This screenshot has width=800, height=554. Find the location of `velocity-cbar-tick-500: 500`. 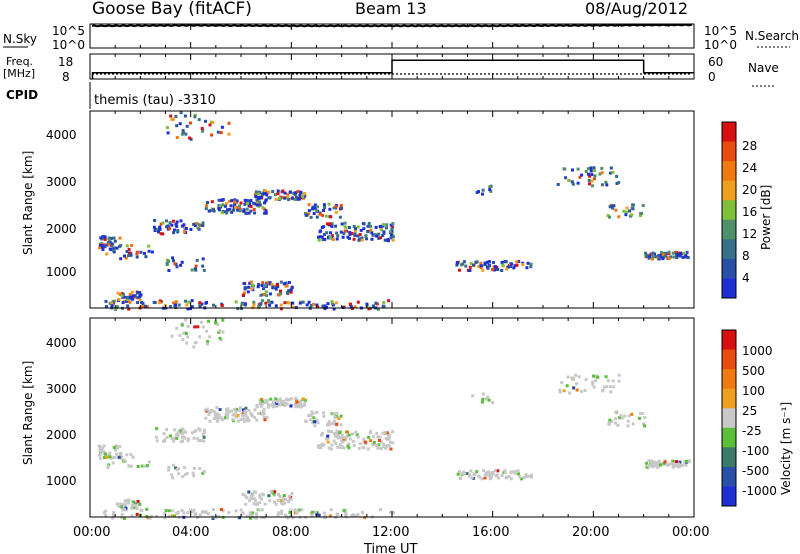

velocity-cbar-tick-500: 500 is located at coordinates (753, 371).